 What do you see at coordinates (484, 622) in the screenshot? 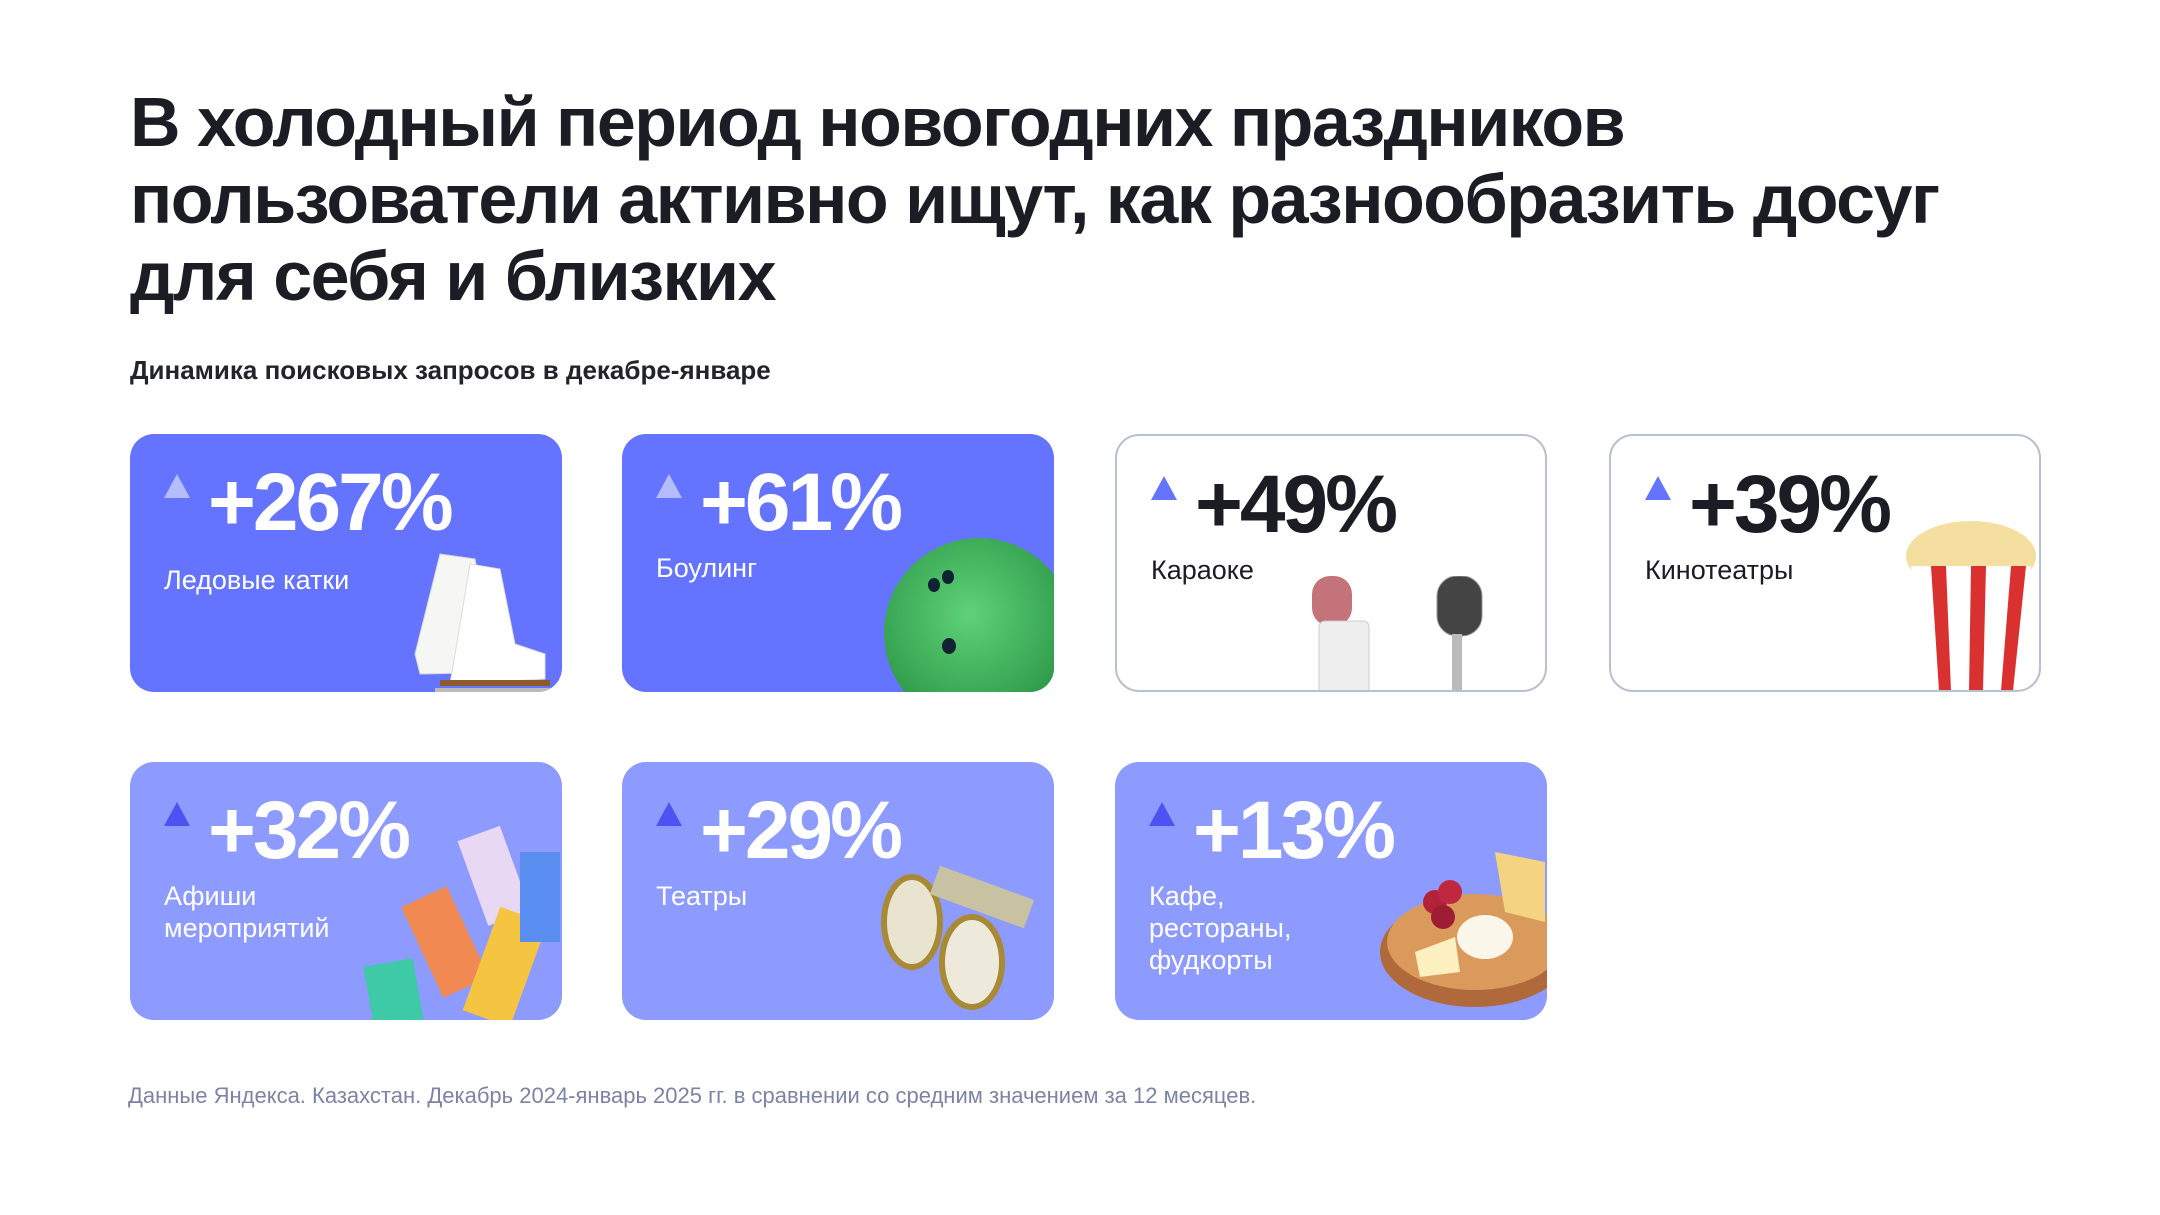
I see `ice-skates-icon` at bounding box center [484, 622].